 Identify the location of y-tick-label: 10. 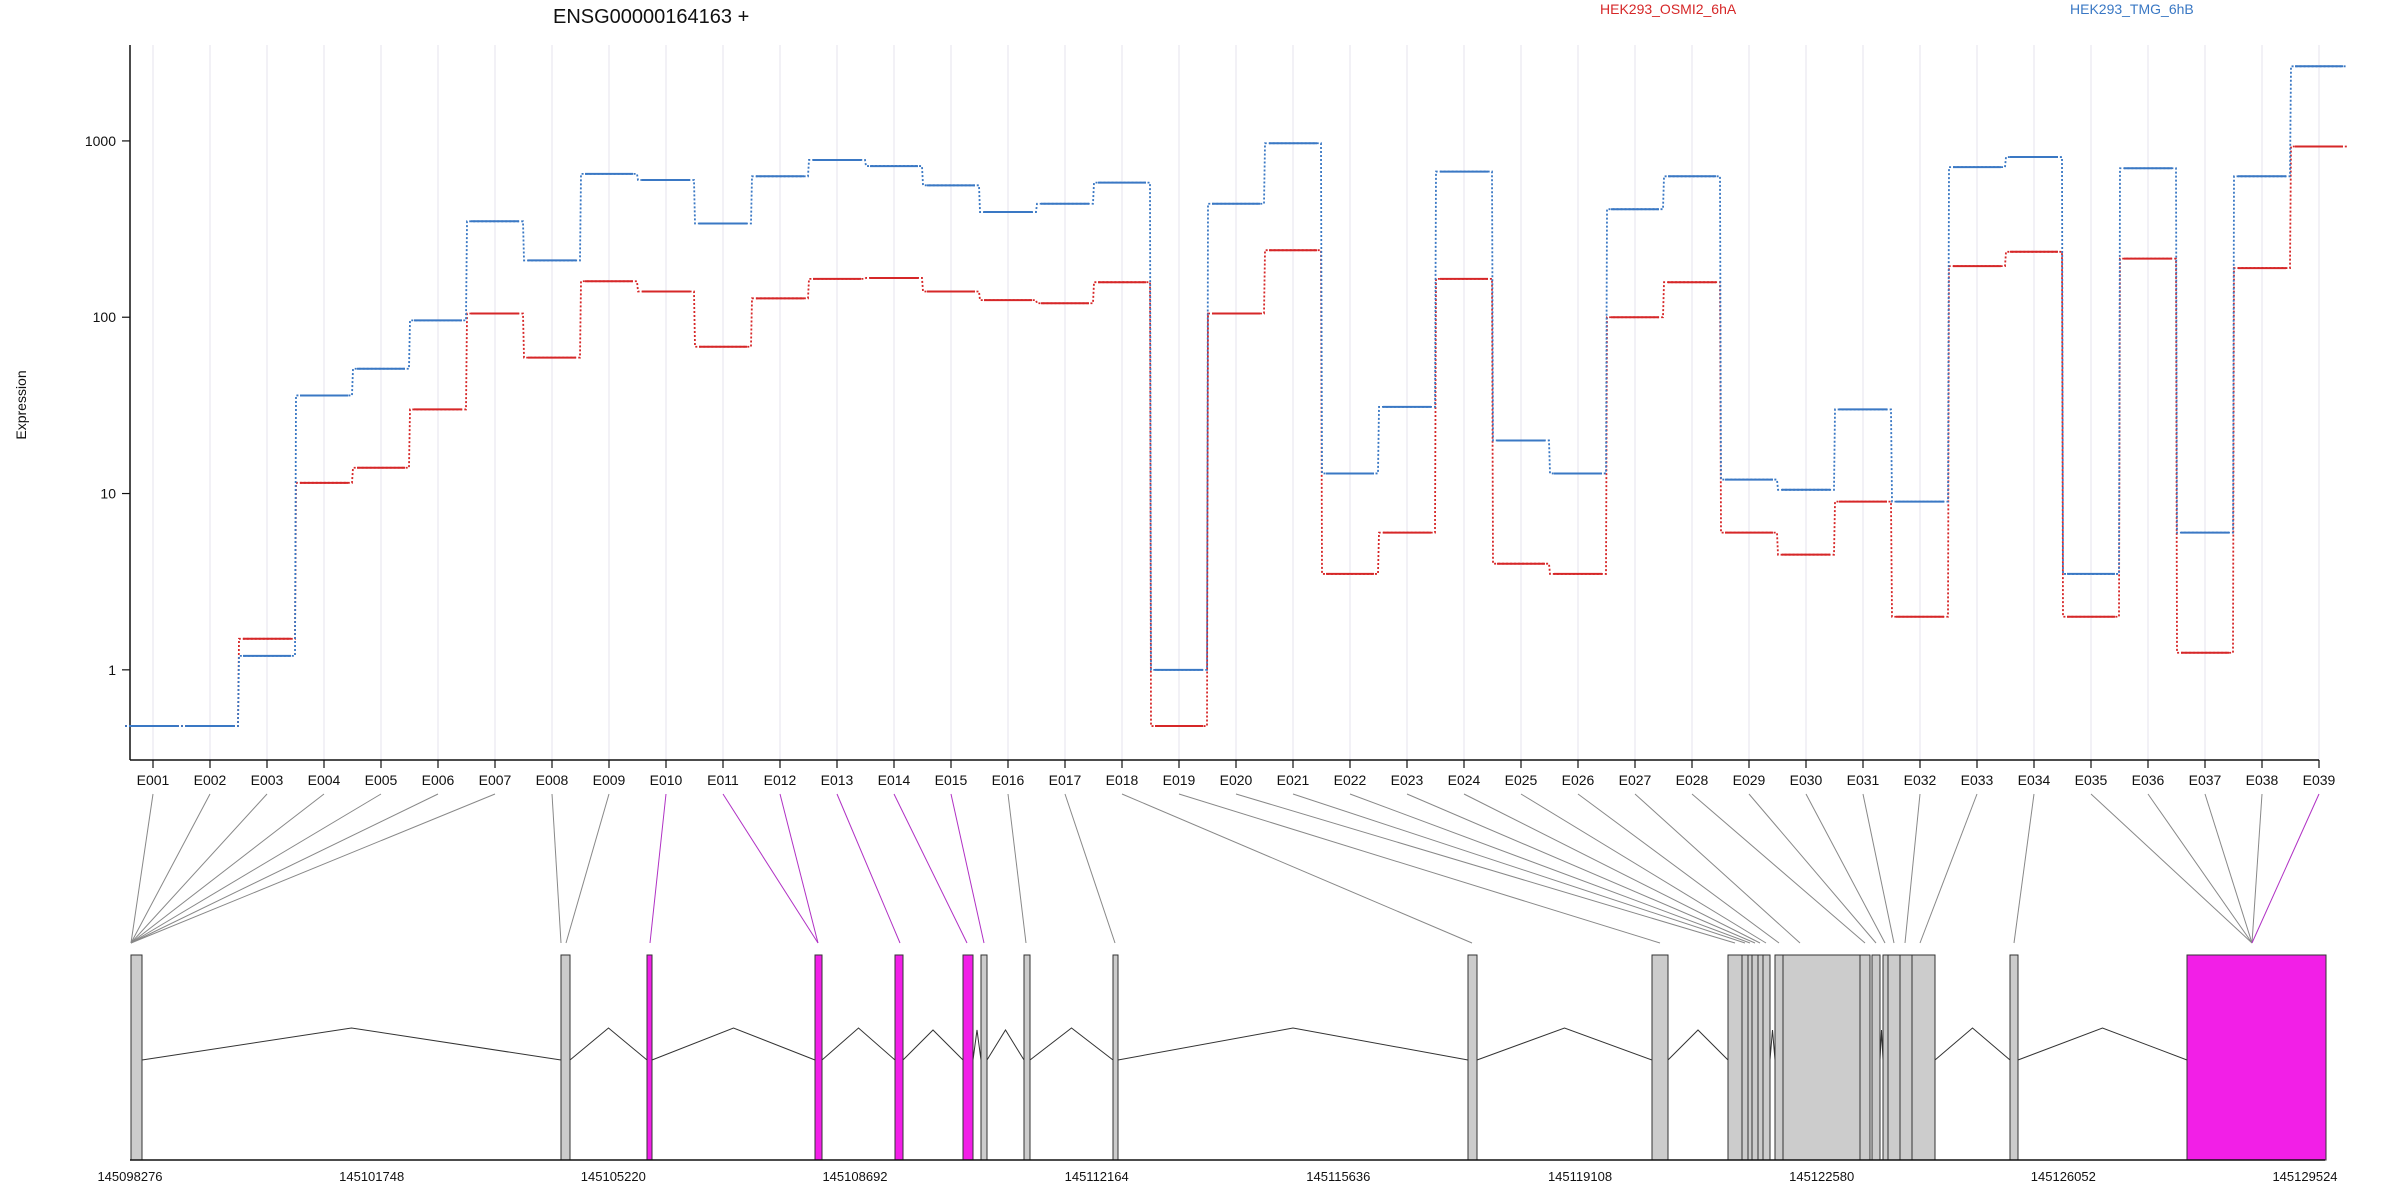
(108, 494).